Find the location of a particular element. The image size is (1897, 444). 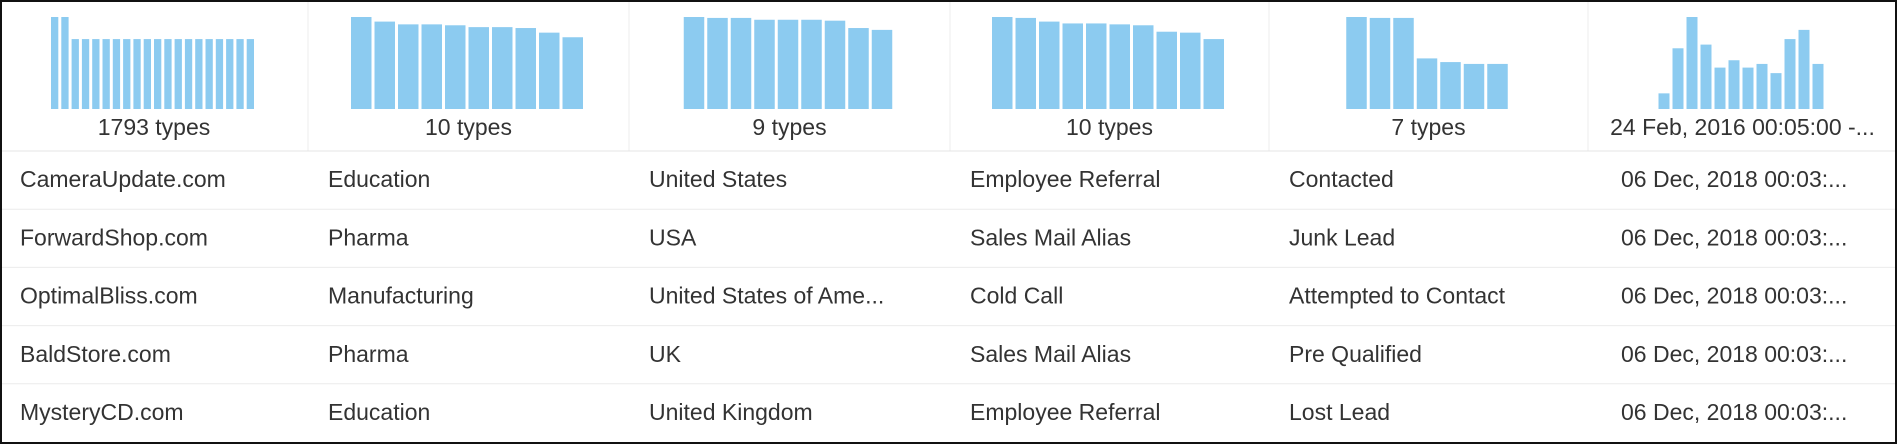

cell-text: Cold Call is located at coordinates (1016, 296).